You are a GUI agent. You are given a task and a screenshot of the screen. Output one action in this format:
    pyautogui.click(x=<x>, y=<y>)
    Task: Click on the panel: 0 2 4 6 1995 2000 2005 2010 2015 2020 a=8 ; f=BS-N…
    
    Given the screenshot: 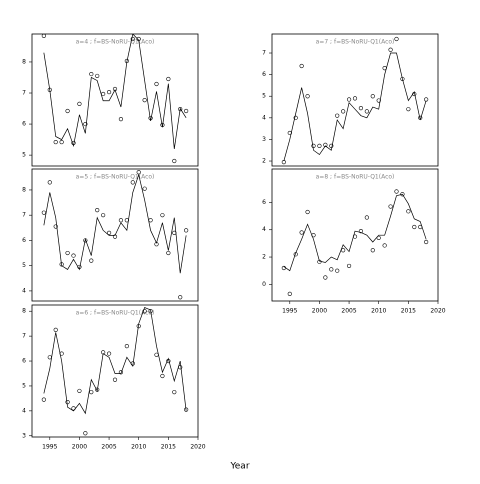 What is the action you would take?
    pyautogui.click(x=354, y=241)
    